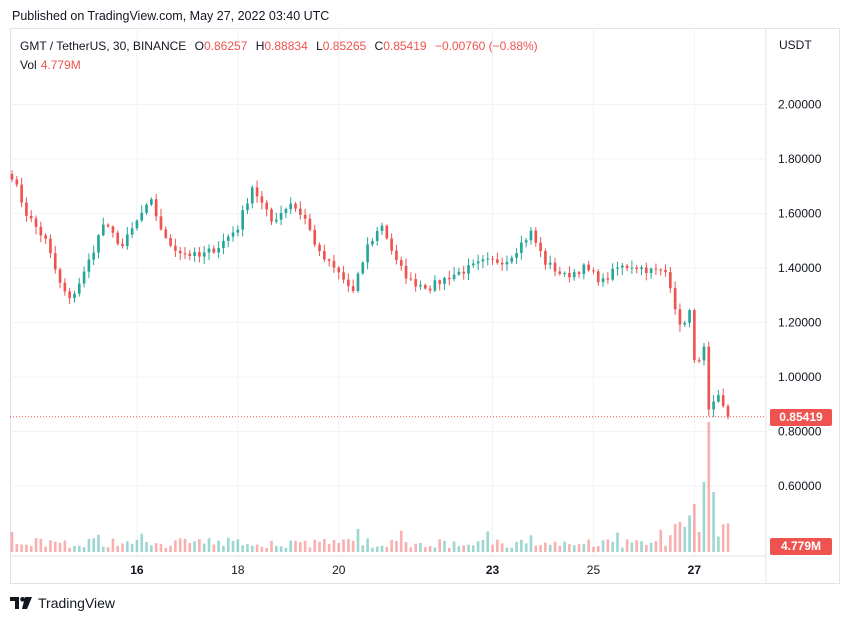  I want to click on price-tick-label: 1.00000, so click(800, 377).